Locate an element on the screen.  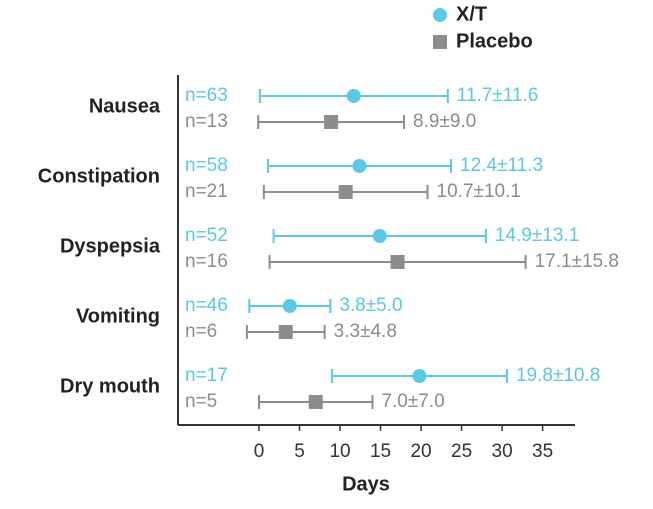
n-label: n=58 is located at coordinates (206, 165).